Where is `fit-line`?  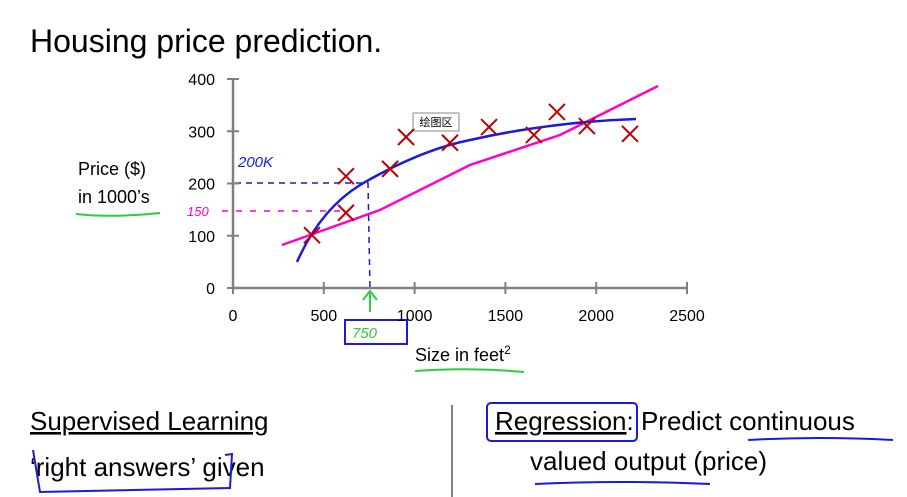
fit-line is located at coordinates (470, 165).